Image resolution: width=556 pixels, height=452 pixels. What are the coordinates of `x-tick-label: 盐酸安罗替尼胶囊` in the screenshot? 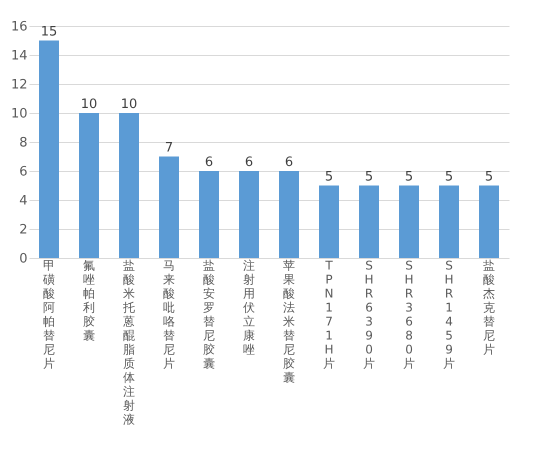 It's located at (209, 314).